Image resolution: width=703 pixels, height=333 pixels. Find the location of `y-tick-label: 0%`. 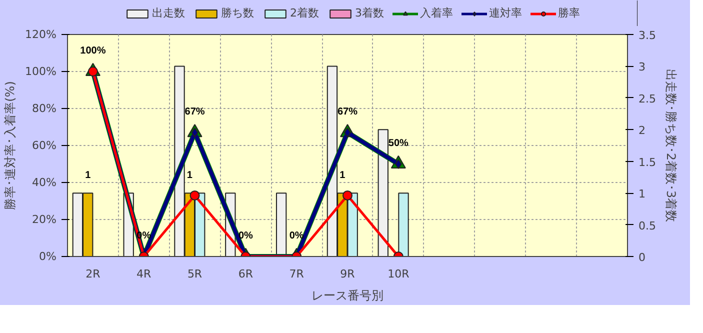

y-tick-label: 0% is located at coordinates (47, 256).